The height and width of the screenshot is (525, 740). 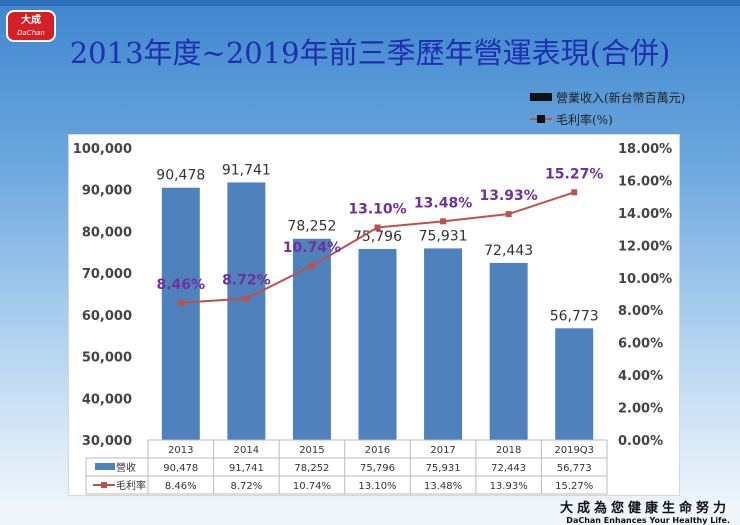 What do you see at coordinates (180, 176) in the screenshot?
I see `bar-label: 90,478` at bounding box center [180, 176].